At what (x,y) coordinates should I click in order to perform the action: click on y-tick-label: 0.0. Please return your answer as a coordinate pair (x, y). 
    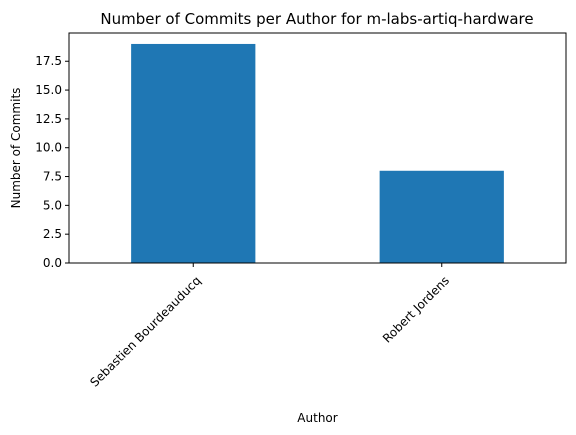
    Looking at the image, I should click on (52, 263).